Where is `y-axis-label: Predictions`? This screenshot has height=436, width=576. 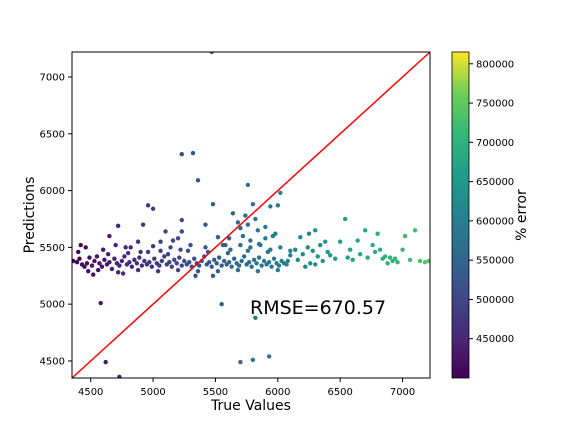 y-axis-label: Predictions is located at coordinates (30, 215).